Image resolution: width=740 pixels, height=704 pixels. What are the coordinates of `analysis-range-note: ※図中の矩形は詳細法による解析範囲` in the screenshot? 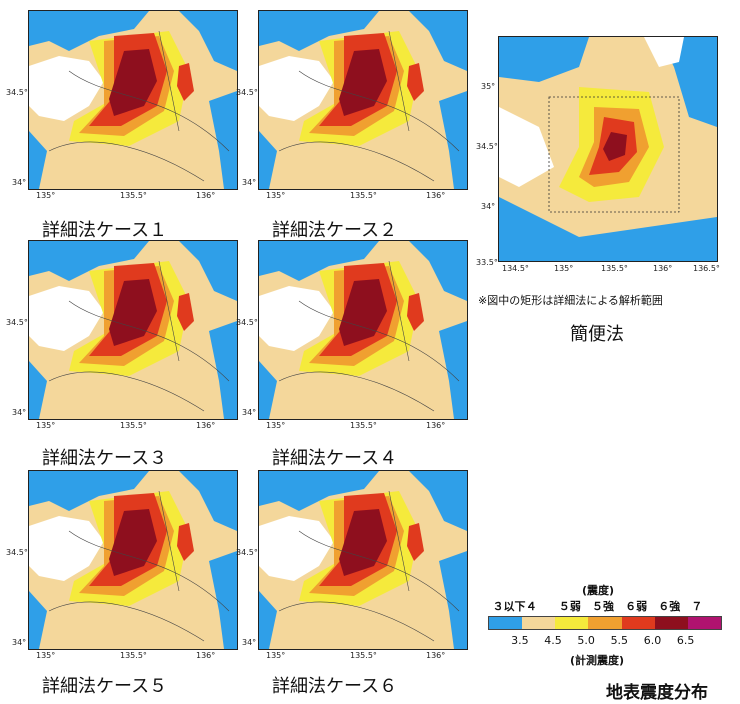 It's located at (570, 300).